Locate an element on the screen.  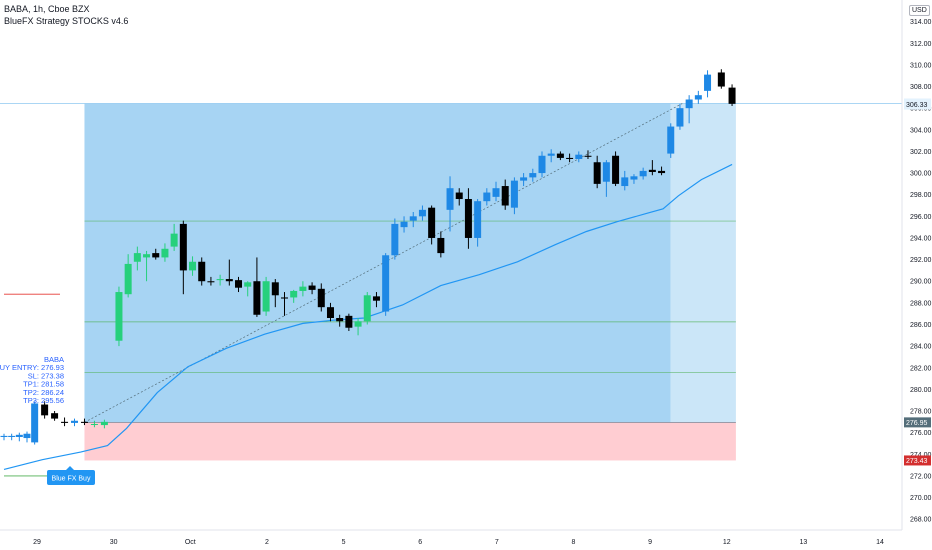
time-tick-label: 2 is located at coordinates (267, 542).